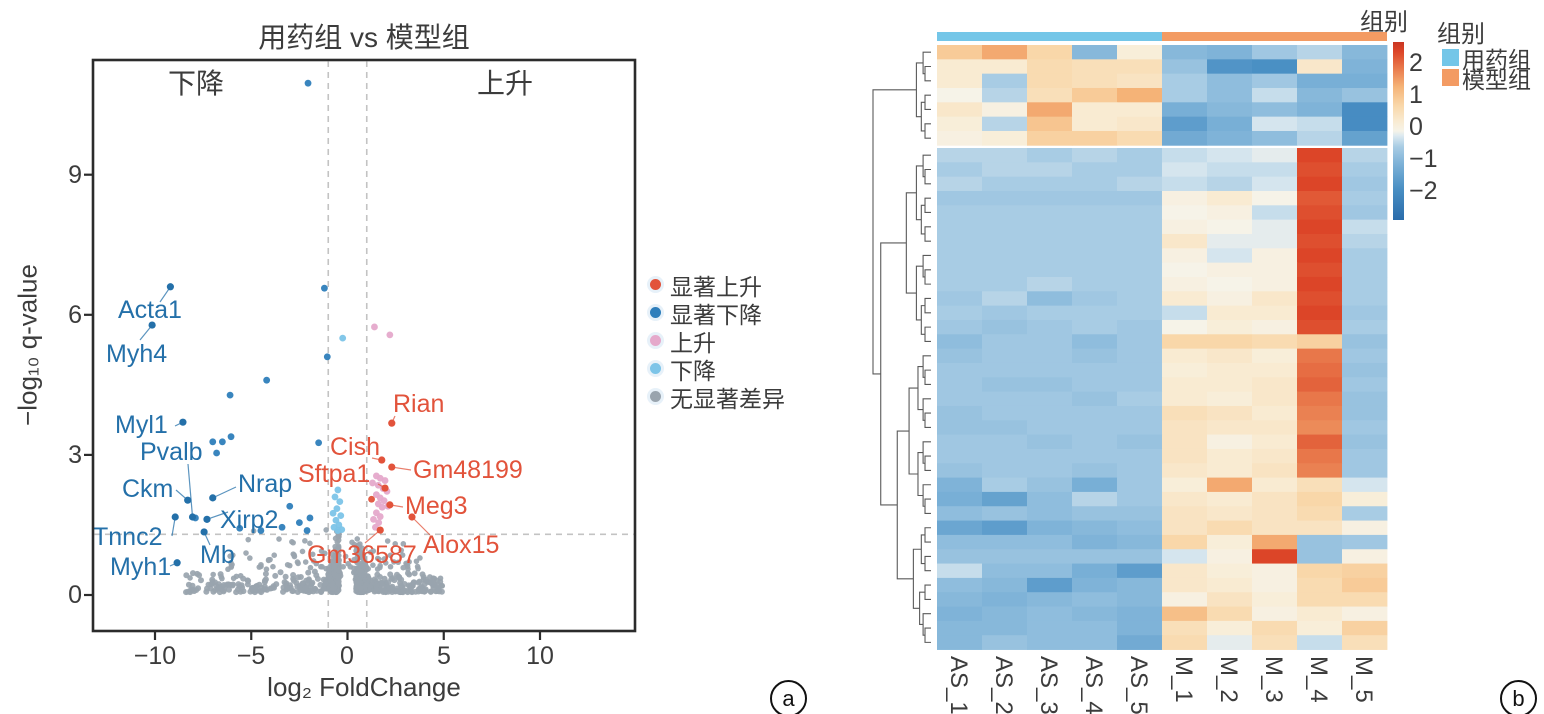  What do you see at coordinates (150, 310) in the screenshot?
I see `gene-label: Acta1` at bounding box center [150, 310].